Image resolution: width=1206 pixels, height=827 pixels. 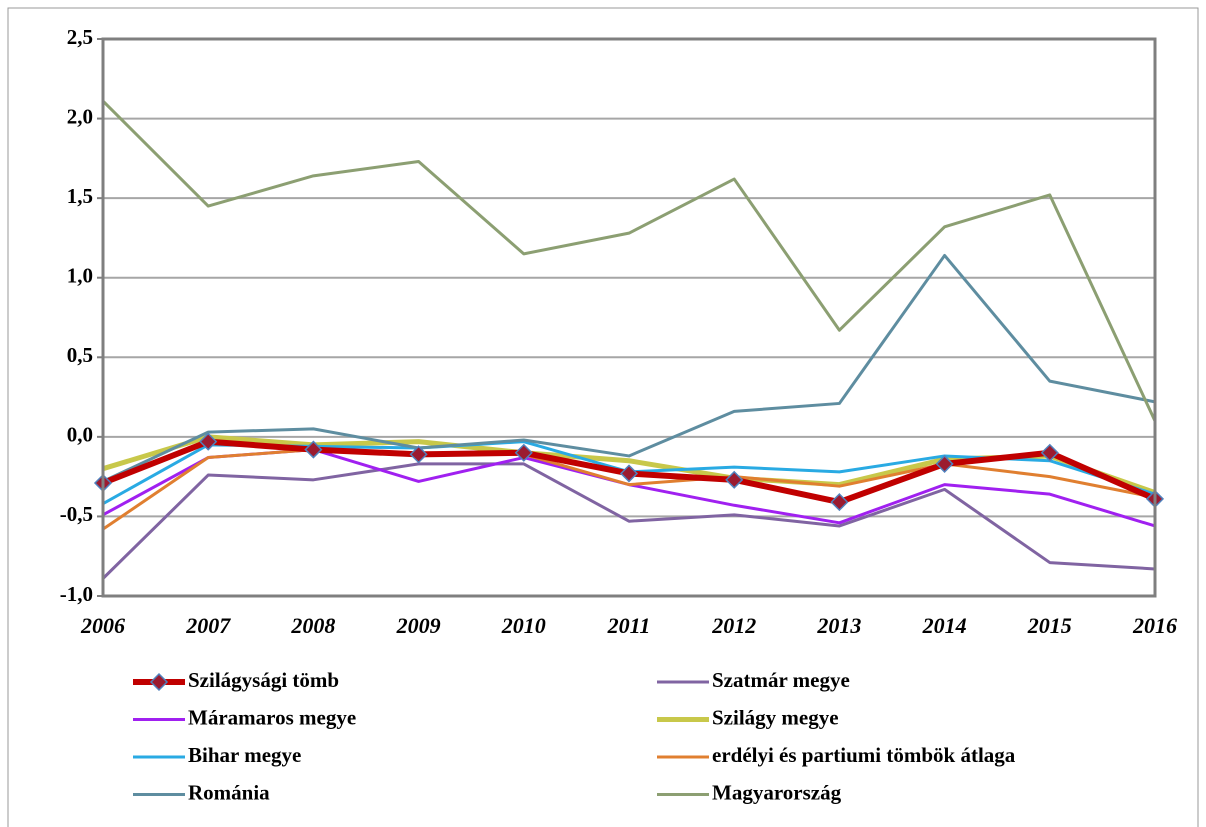 I want to click on y-tick-label: 2,0, so click(x=80, y=116).